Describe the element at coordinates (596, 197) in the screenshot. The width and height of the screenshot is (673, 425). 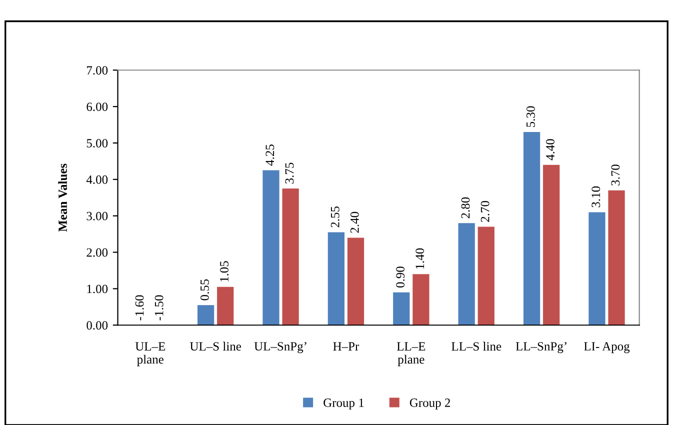
I see `data-label: 3.10` at that location.